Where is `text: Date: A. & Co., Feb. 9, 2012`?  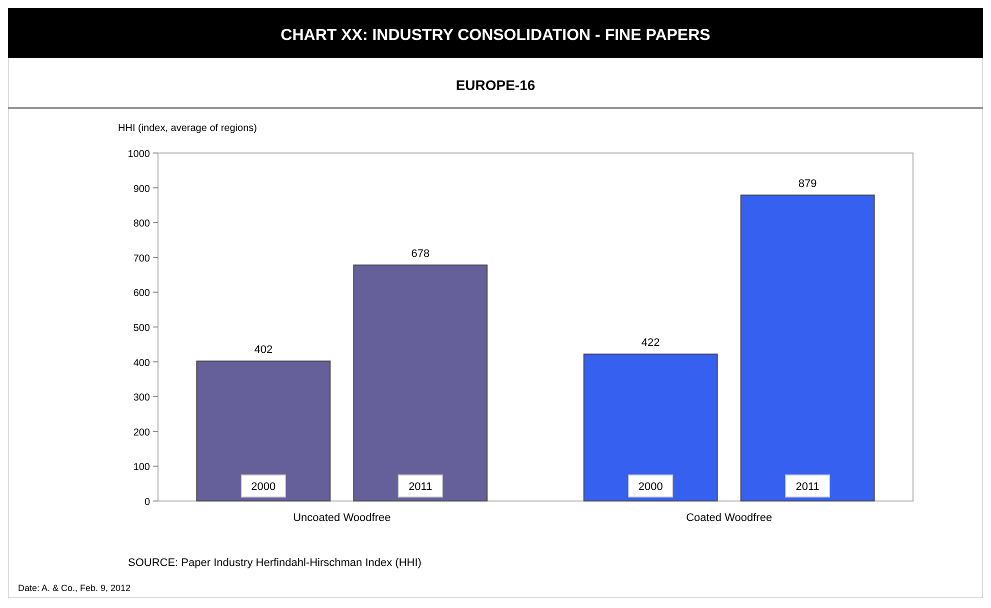 text: Date: A. & Co., Feb. 9, 2012 is located at coordinates (74, 588).